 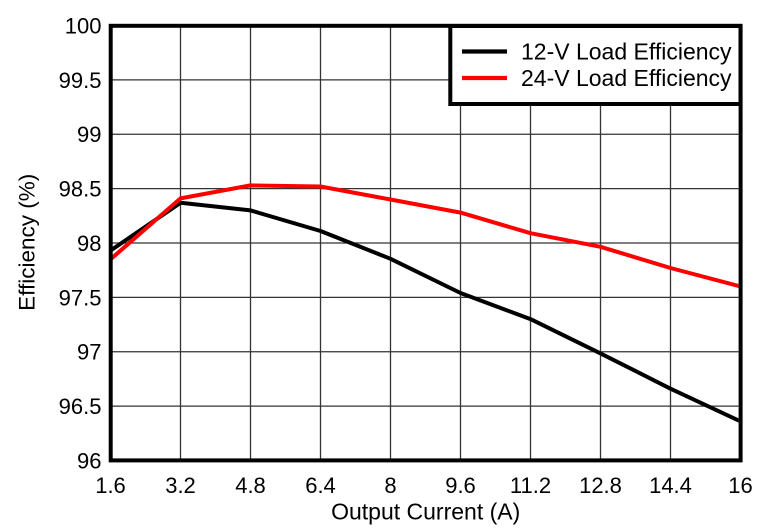 I want to click on svg-text: 97, so click(x=89, y=352).